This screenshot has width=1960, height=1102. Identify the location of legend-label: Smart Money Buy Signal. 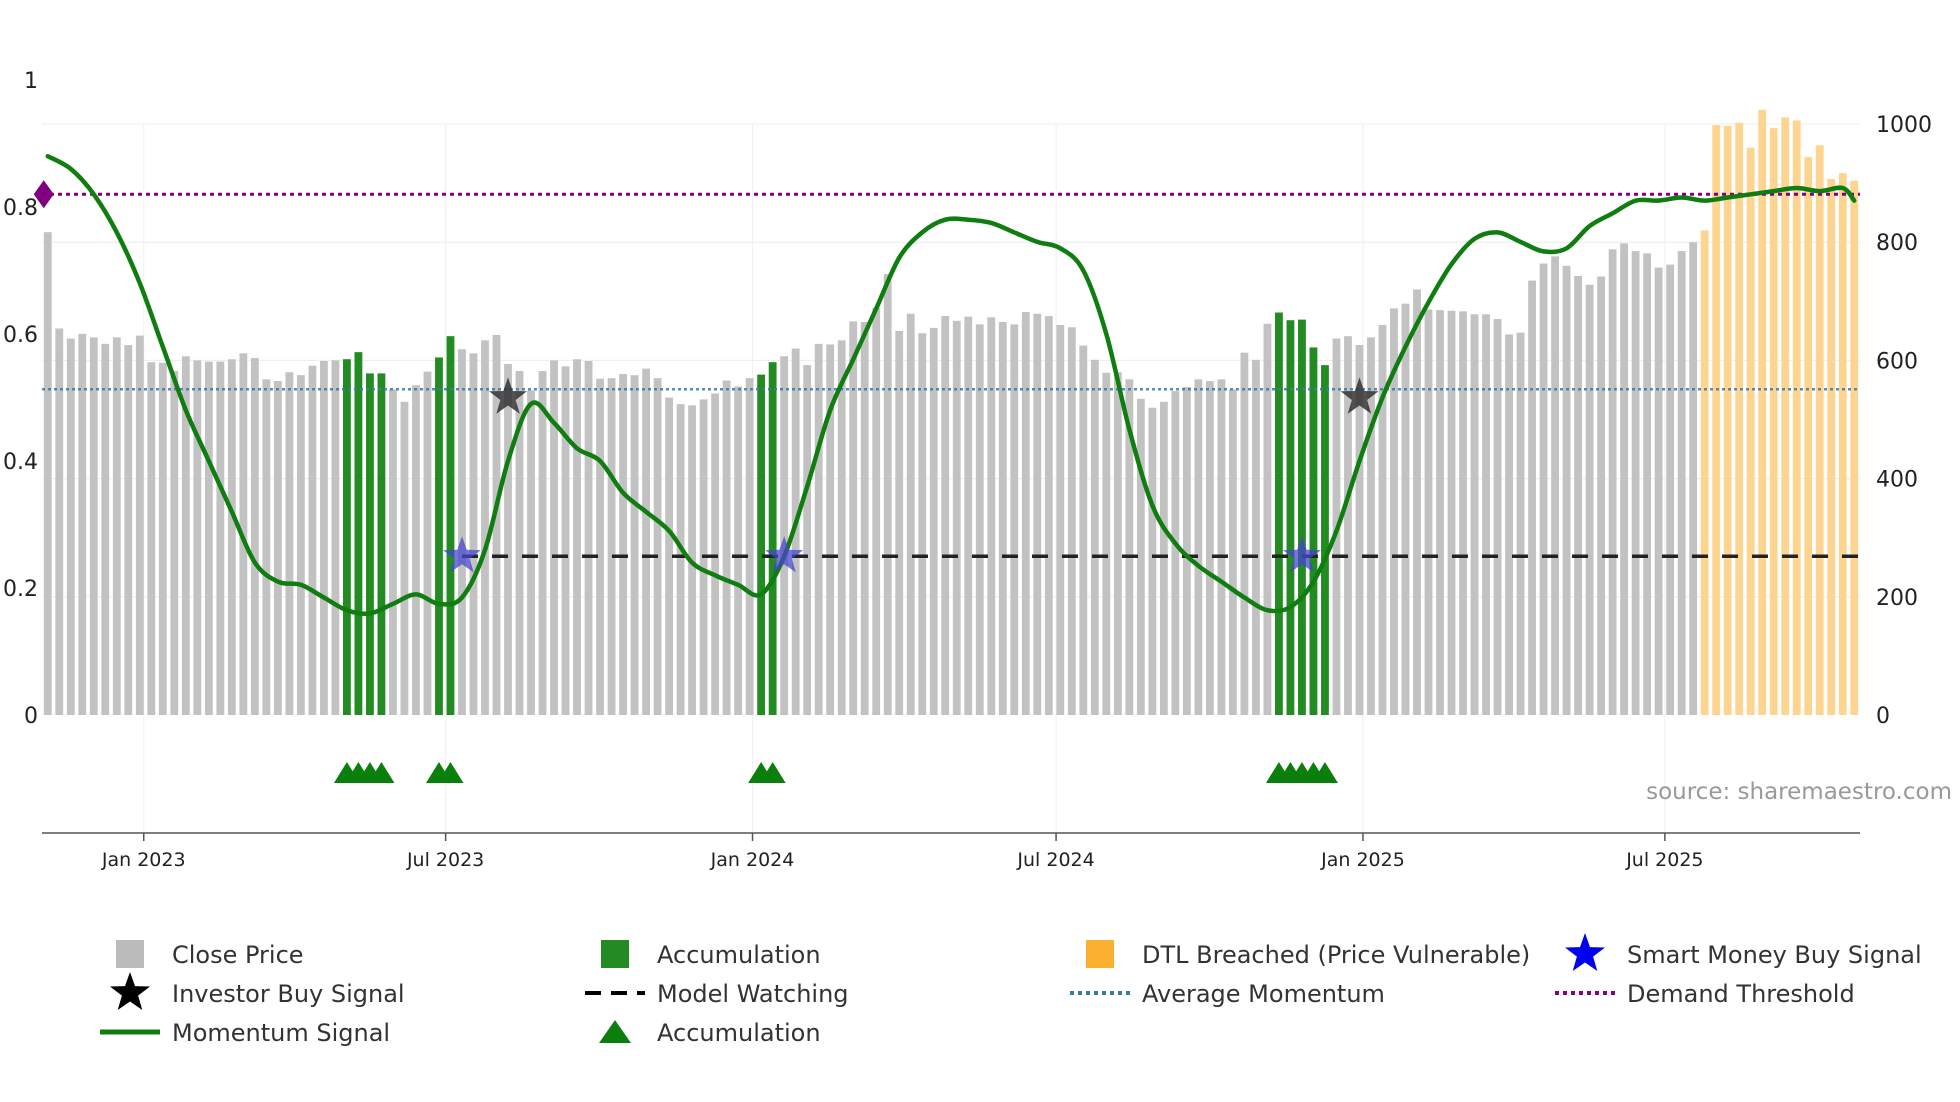
(1774, 955).